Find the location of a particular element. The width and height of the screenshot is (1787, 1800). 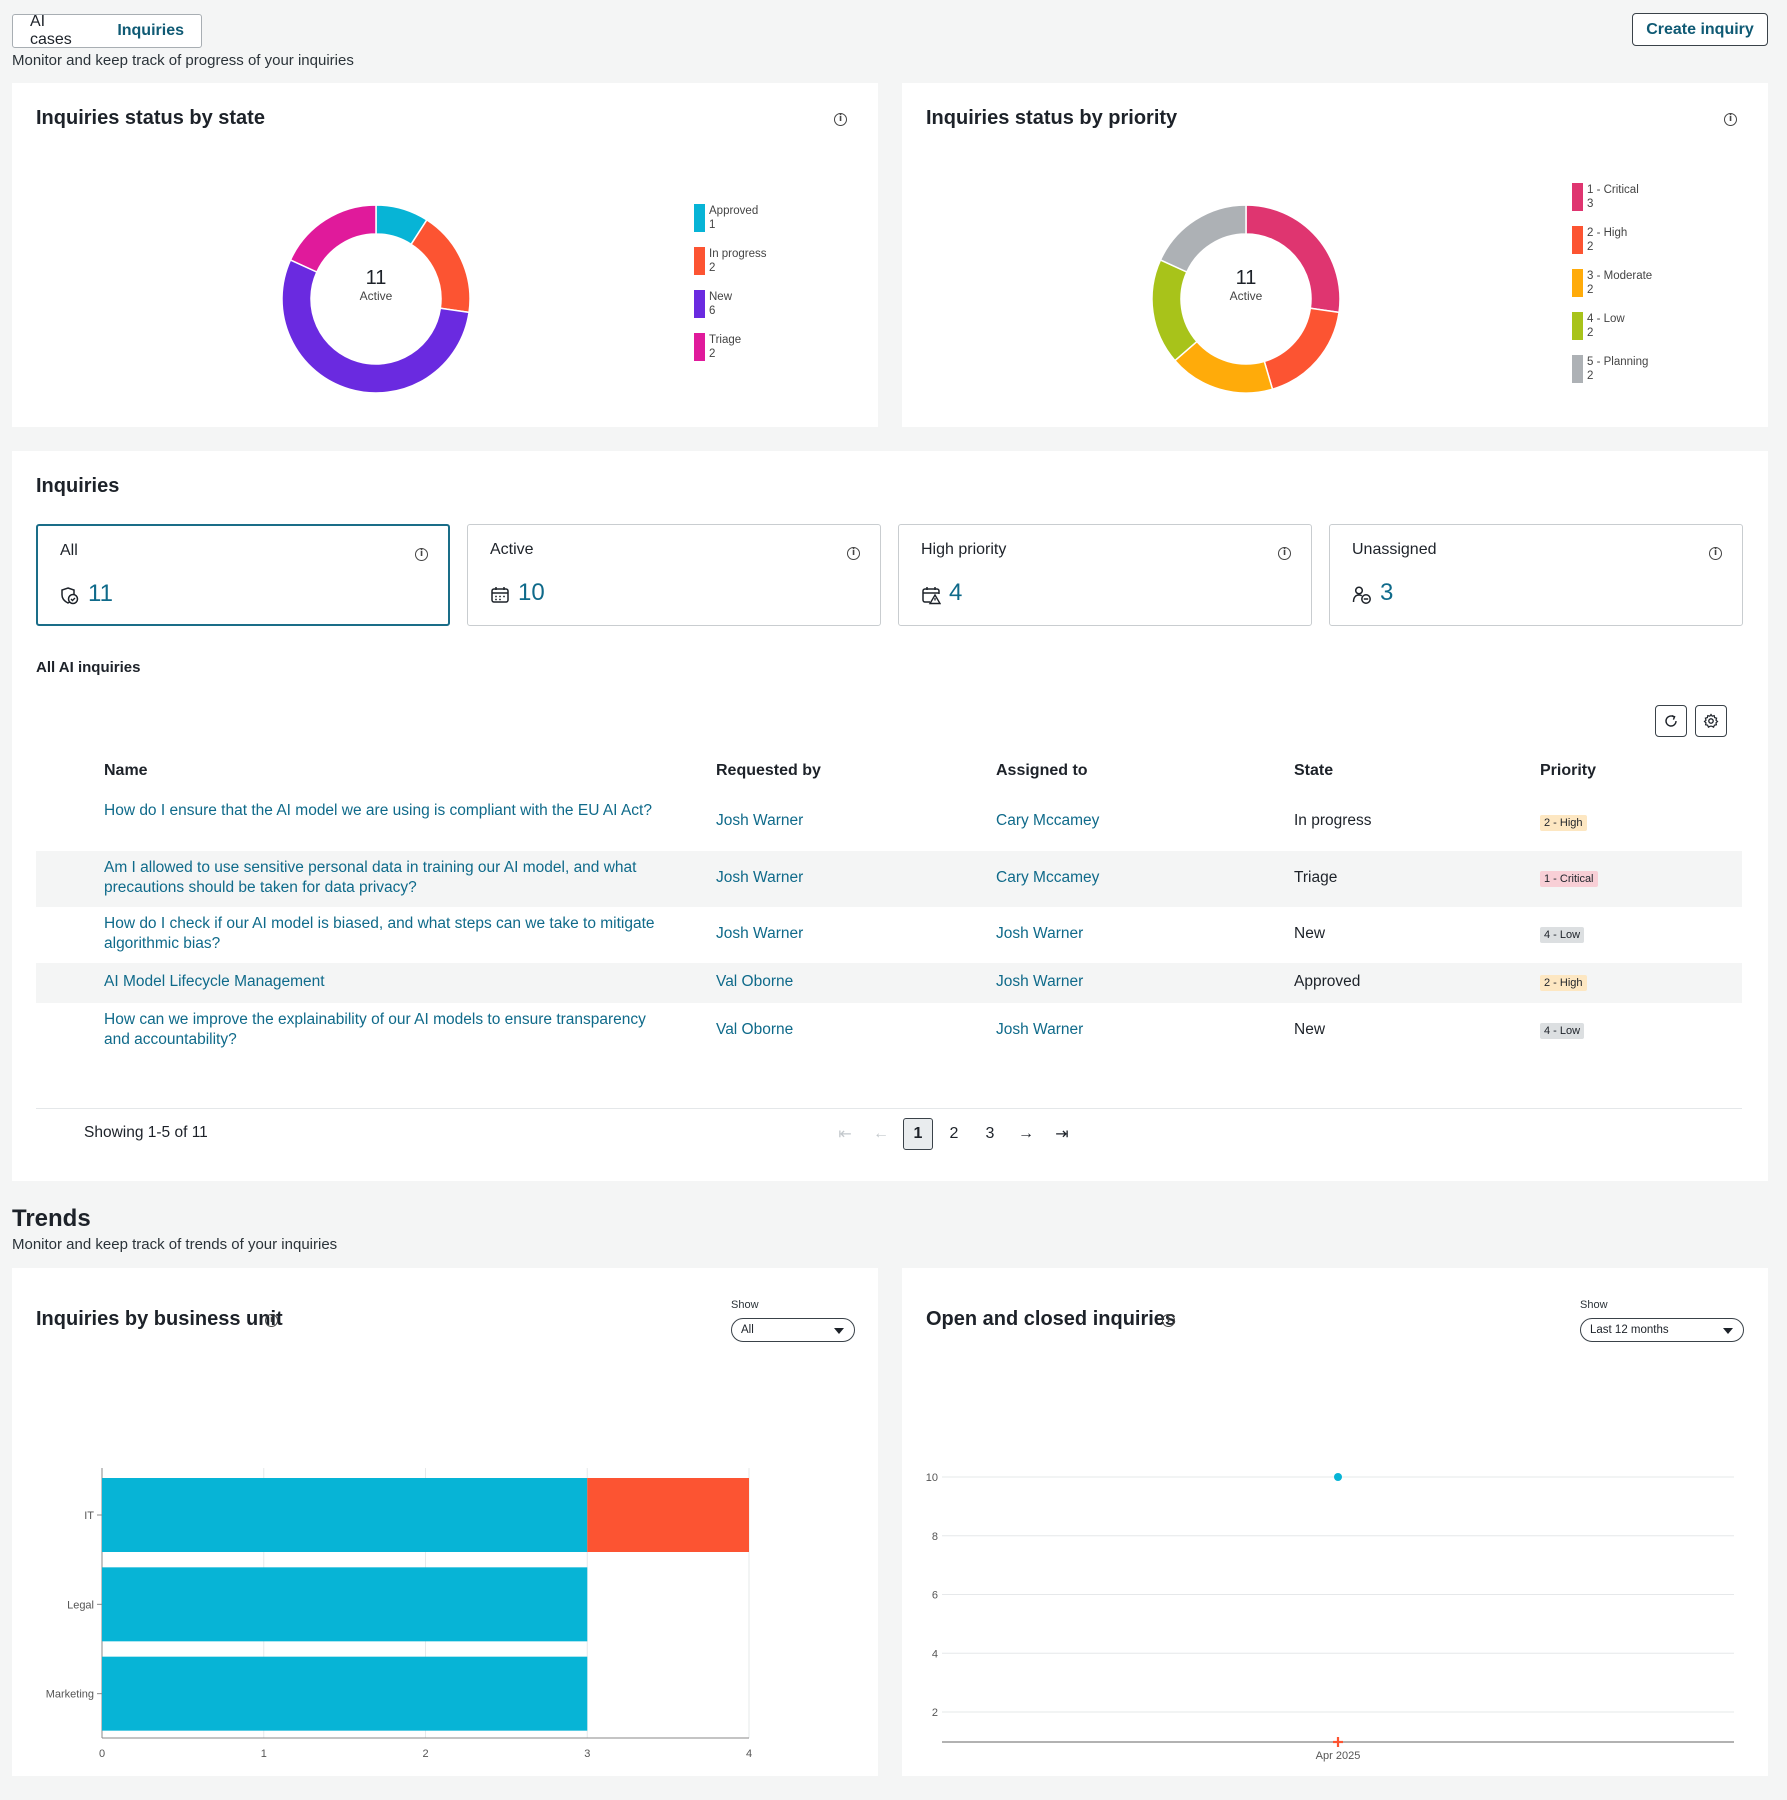

last-page-button: ⇥ is located at coordinates (1062, 1134).